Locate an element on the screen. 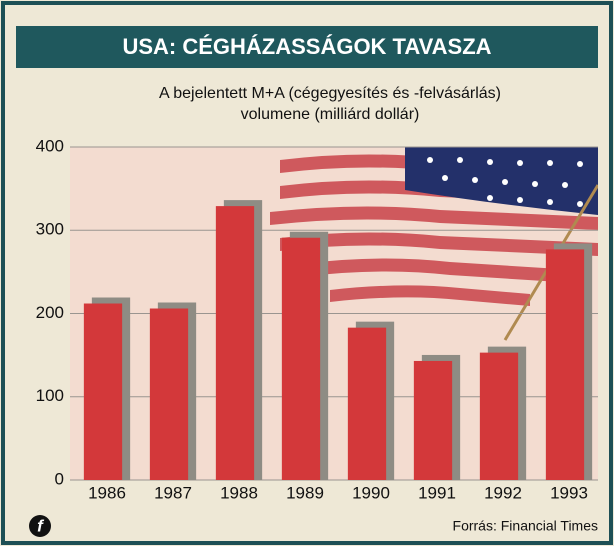  x-tick-label: 1988 is located at coordinates (239, 492).